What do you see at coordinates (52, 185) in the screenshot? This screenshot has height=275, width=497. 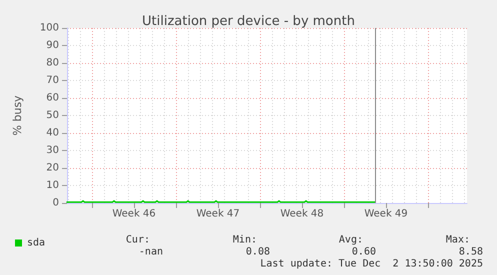 I see `y-tick-label: 10` at bounding box center [52, 185].